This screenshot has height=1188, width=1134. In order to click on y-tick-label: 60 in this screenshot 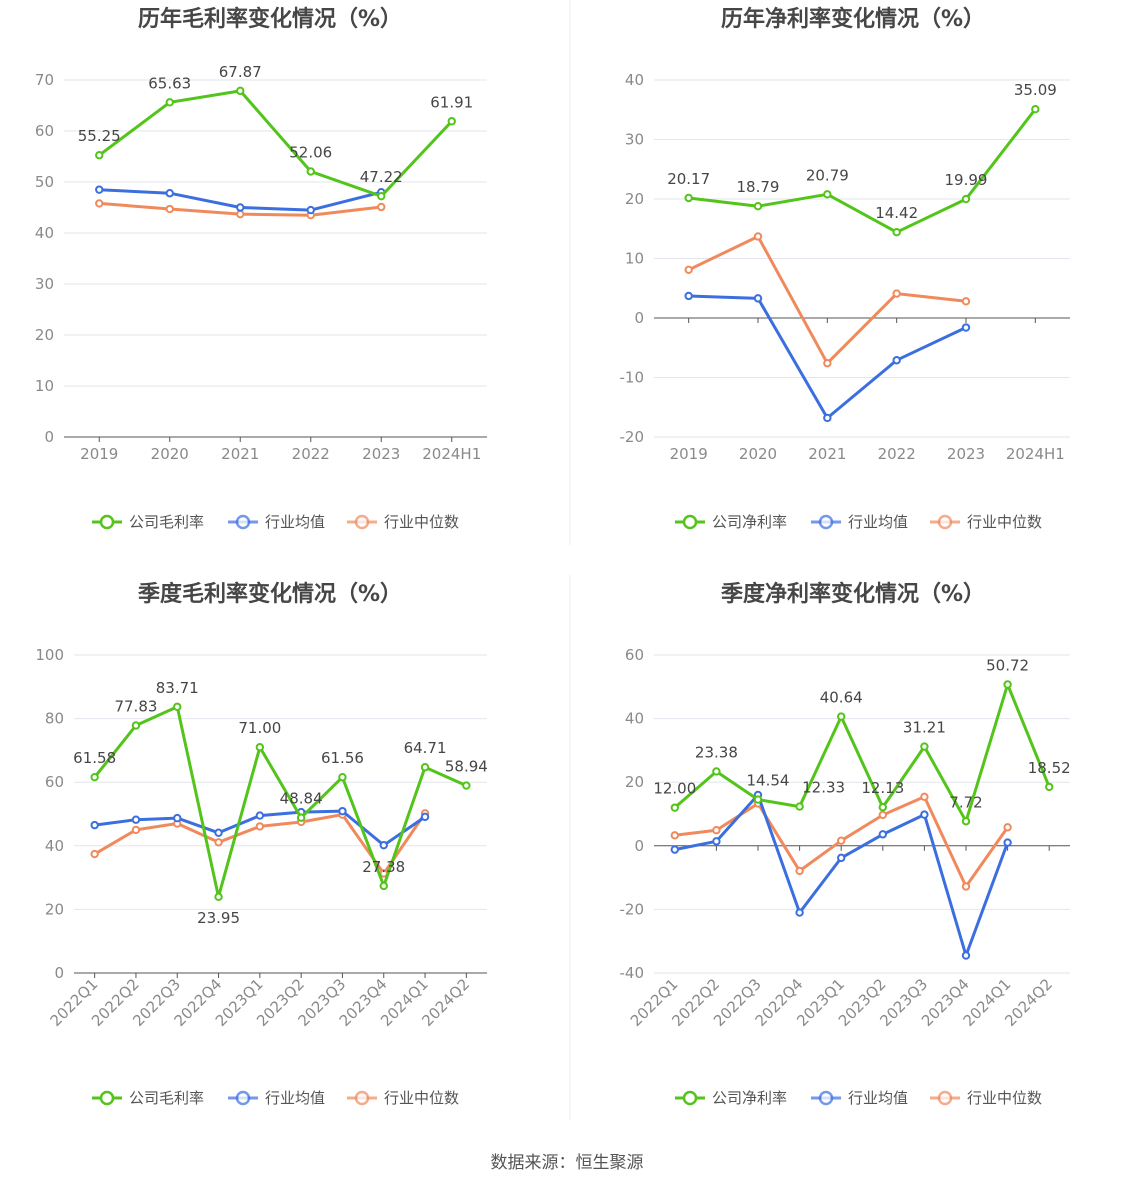, I will do `click(634, 655)`.